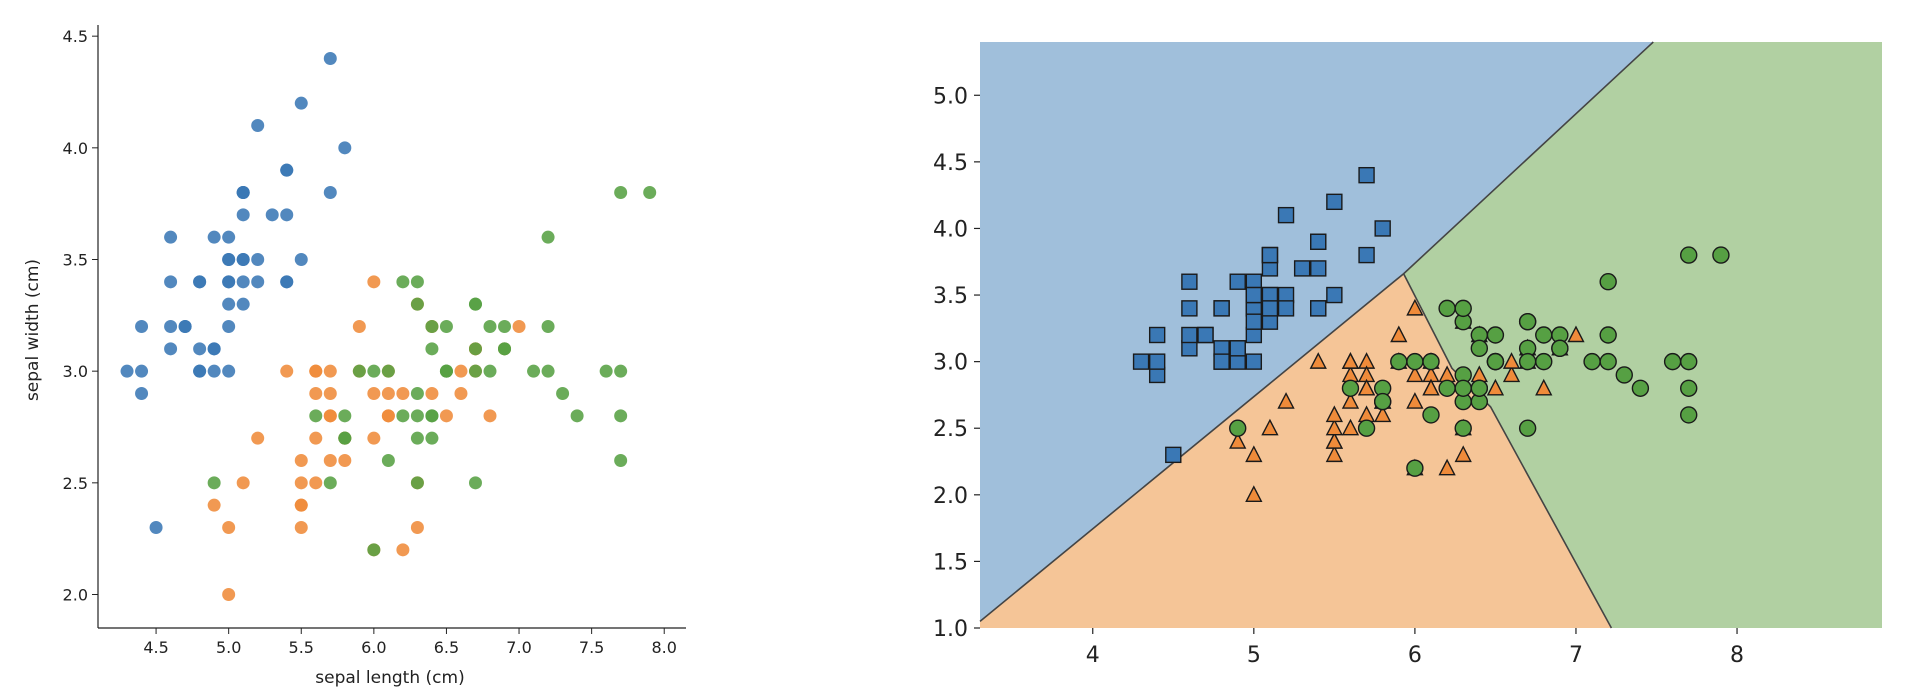  What do you see at coordinates (446, 647) in the screenshot?
I see `left-x-tick-label: 6.5` at bounding box center [446, 647].